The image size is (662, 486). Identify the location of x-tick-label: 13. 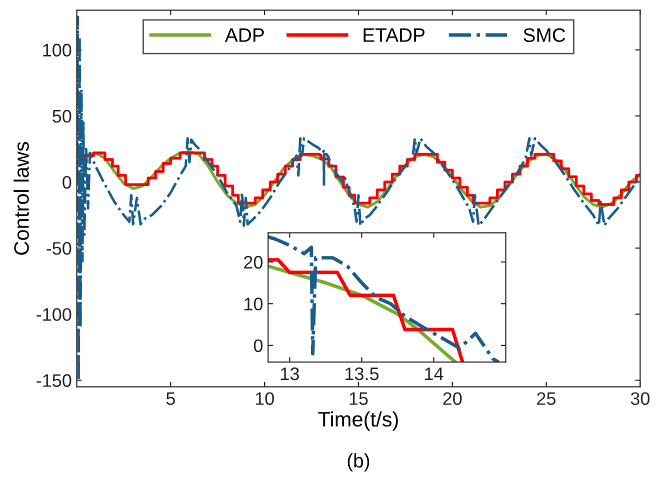
(290, 373).